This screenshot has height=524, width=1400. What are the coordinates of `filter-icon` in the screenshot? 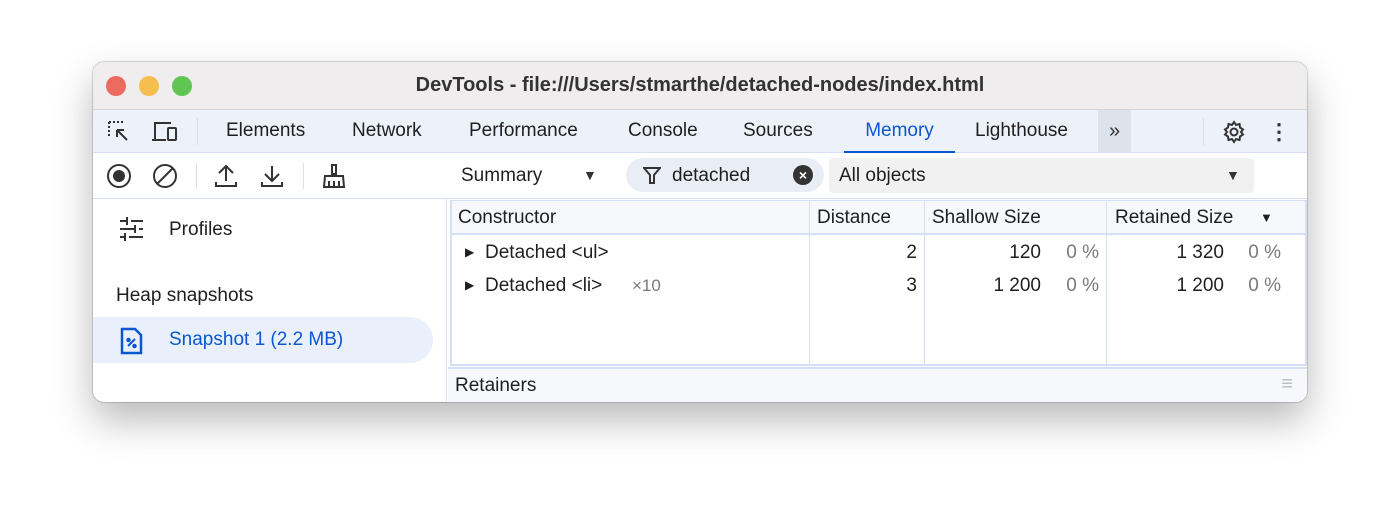 It's located at (652, 175).